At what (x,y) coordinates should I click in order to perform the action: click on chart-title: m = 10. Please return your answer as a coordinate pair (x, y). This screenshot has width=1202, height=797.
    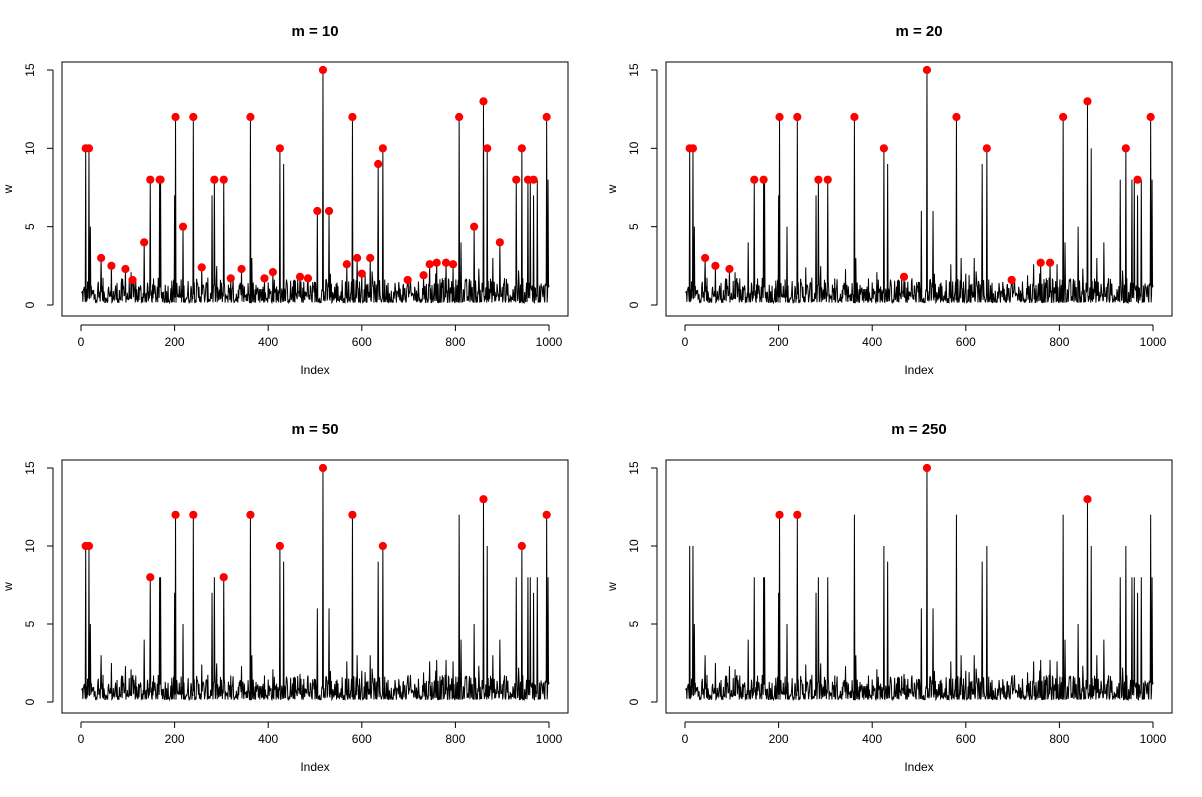
    Looking at the image, I should click on (314, 31).